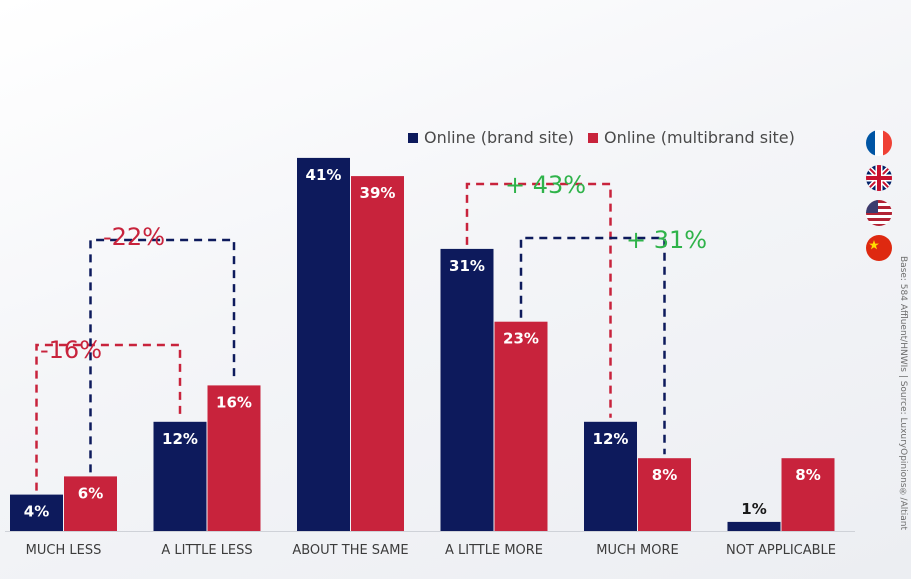 The image size is (911, 579). Describe the element at coordinates (499, 137) in the screenshot. I see `legend-label-brand: Online (brand site)` at that location.